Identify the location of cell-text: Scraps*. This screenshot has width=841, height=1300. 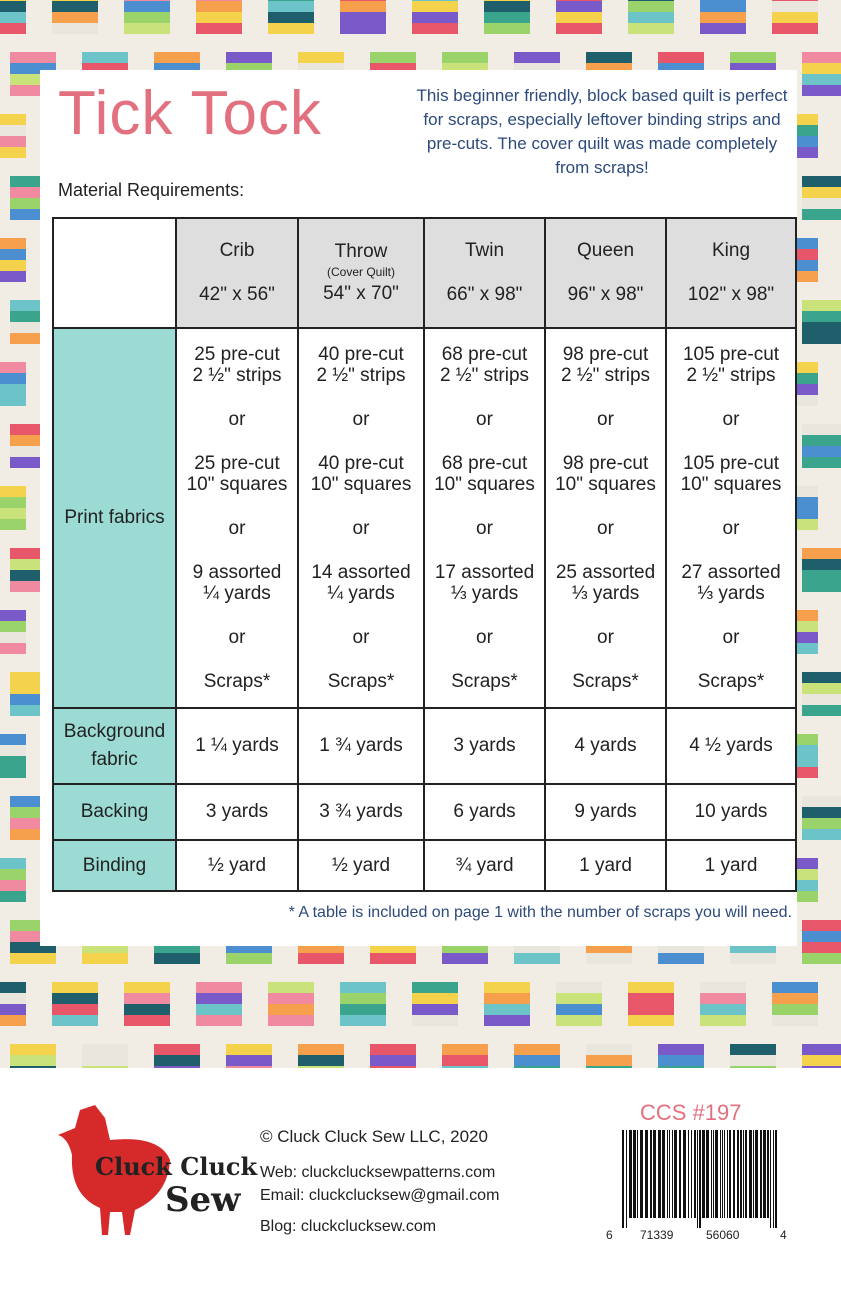
(484, 682).